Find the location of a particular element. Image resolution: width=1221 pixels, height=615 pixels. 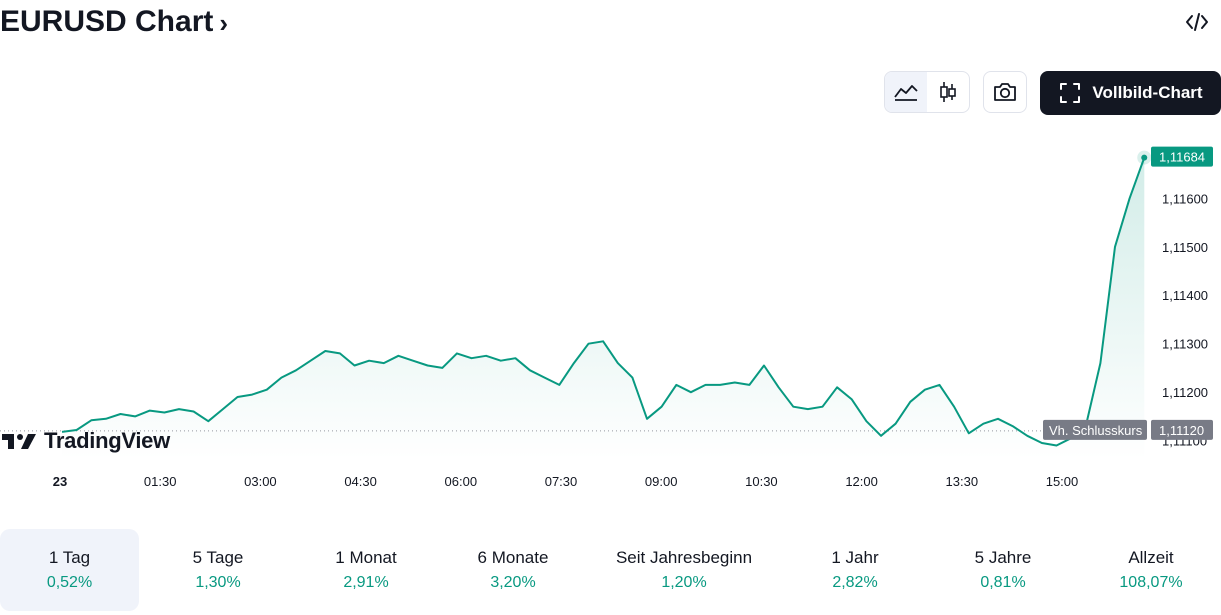

prev-close-name-badge is located at coordinates (1095, 429).